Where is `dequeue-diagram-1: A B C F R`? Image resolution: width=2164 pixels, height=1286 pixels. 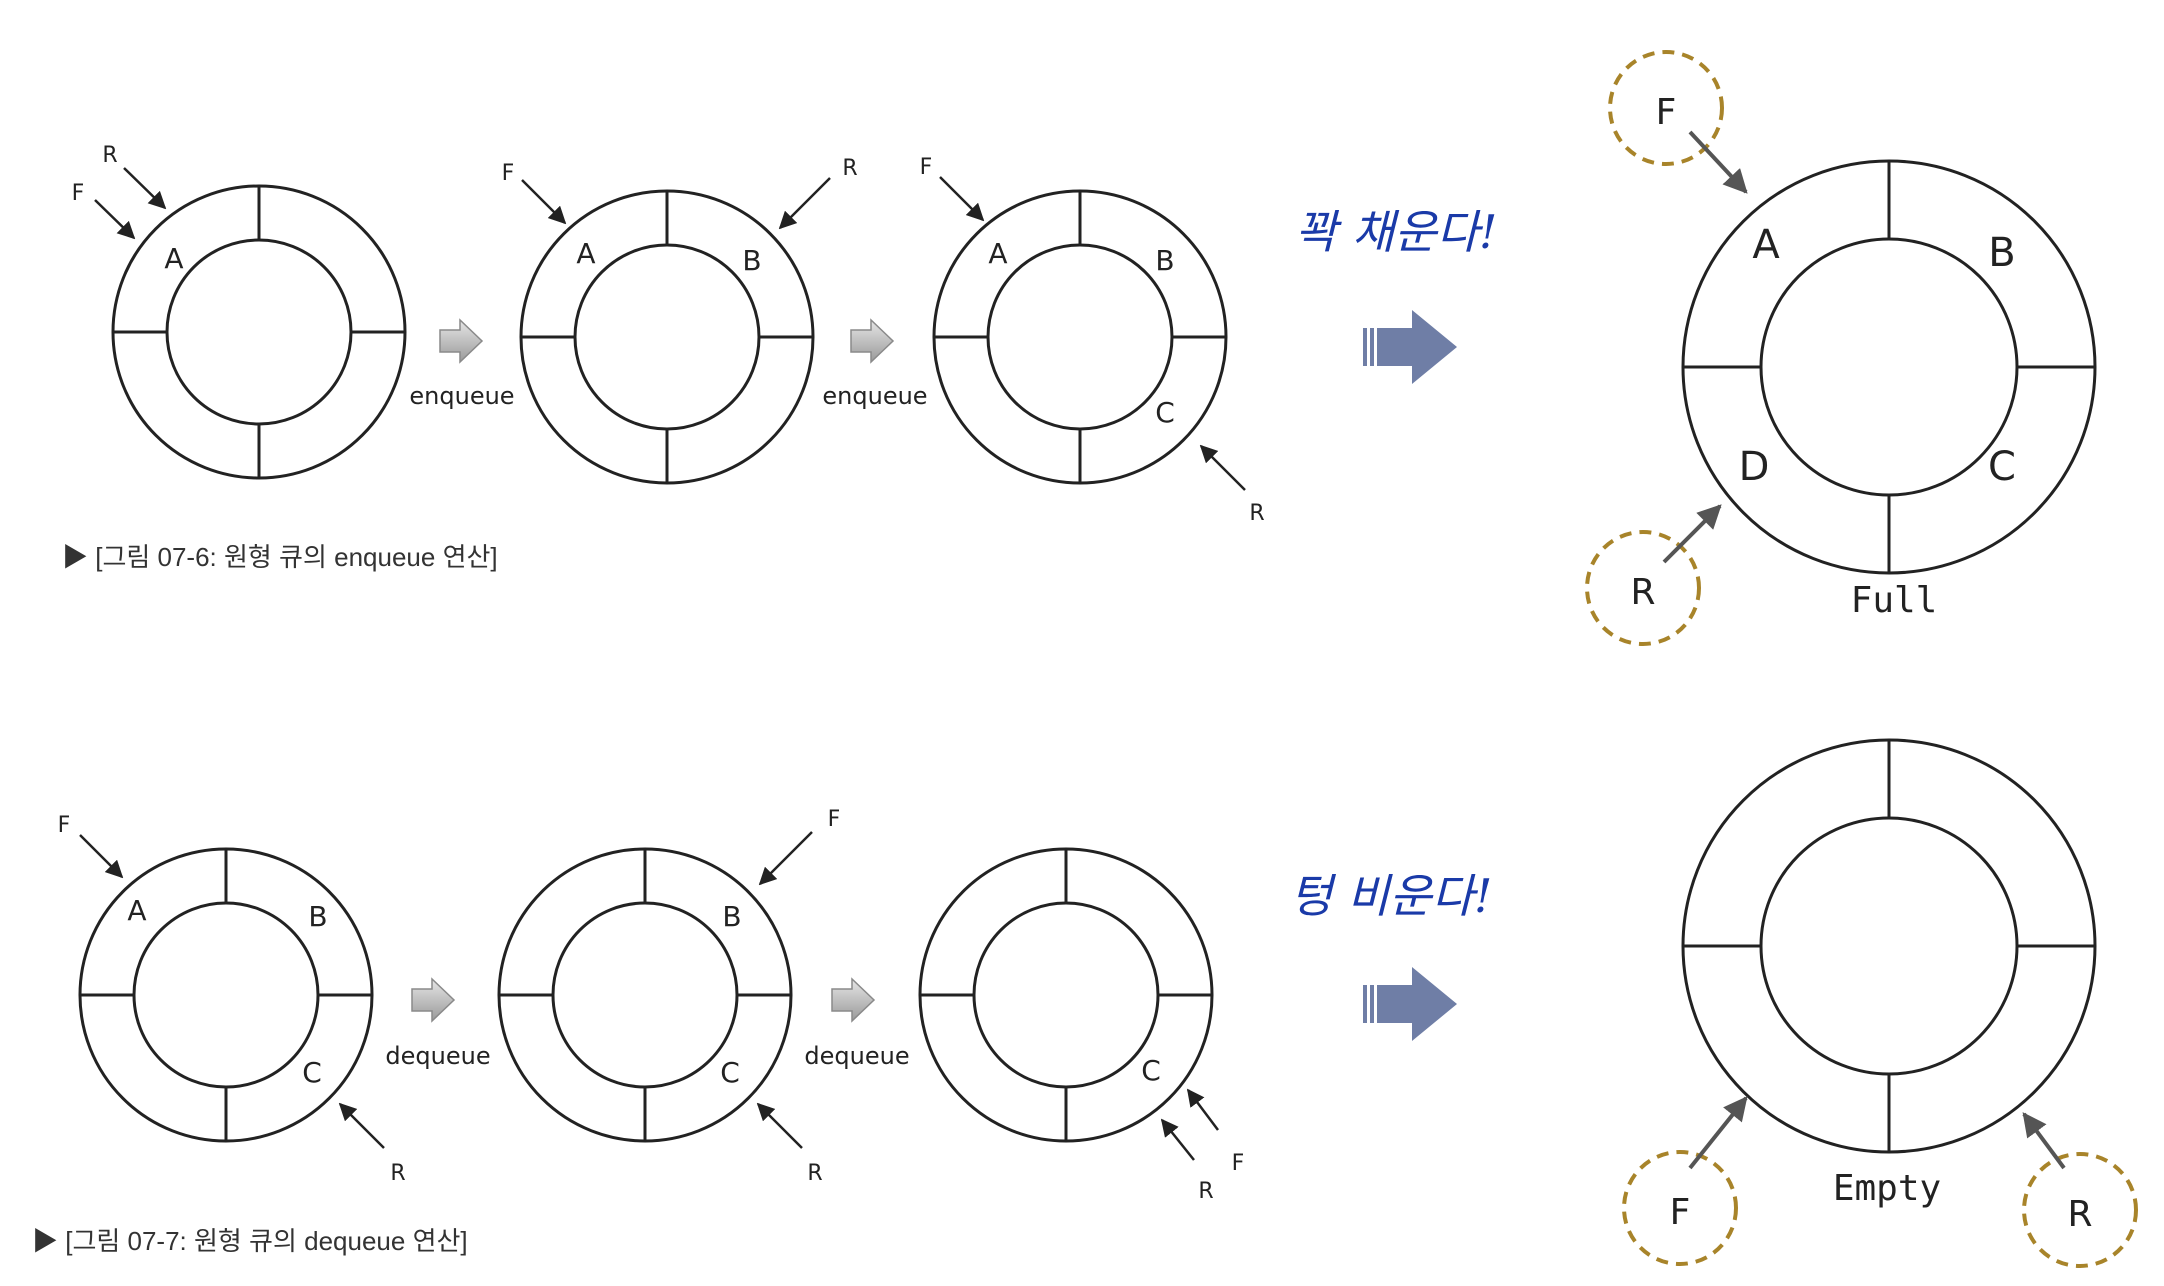
dequeue-diagram-1: A B C F R is located at coordinates (232, 999).